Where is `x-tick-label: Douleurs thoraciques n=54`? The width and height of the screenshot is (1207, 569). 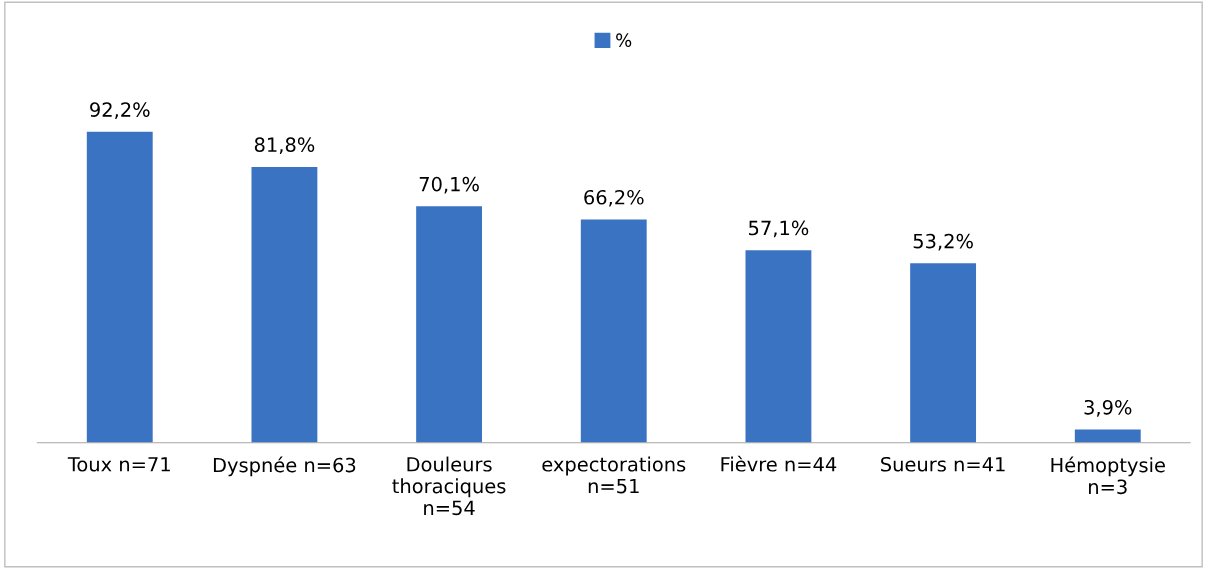 x-tick-label: Douleurs thoraciques n=54 is located at coordinates (449, 486).